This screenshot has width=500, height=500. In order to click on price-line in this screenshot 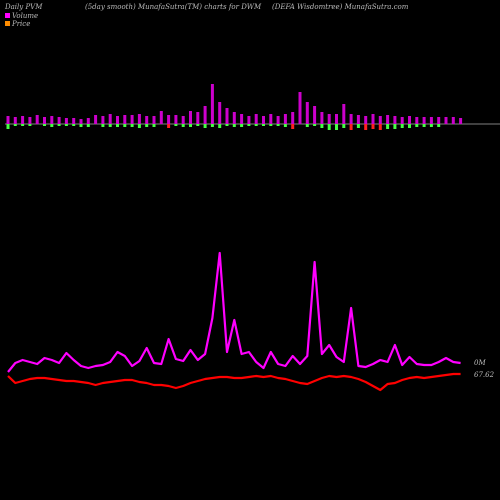, I will do `click(234, 382)`.